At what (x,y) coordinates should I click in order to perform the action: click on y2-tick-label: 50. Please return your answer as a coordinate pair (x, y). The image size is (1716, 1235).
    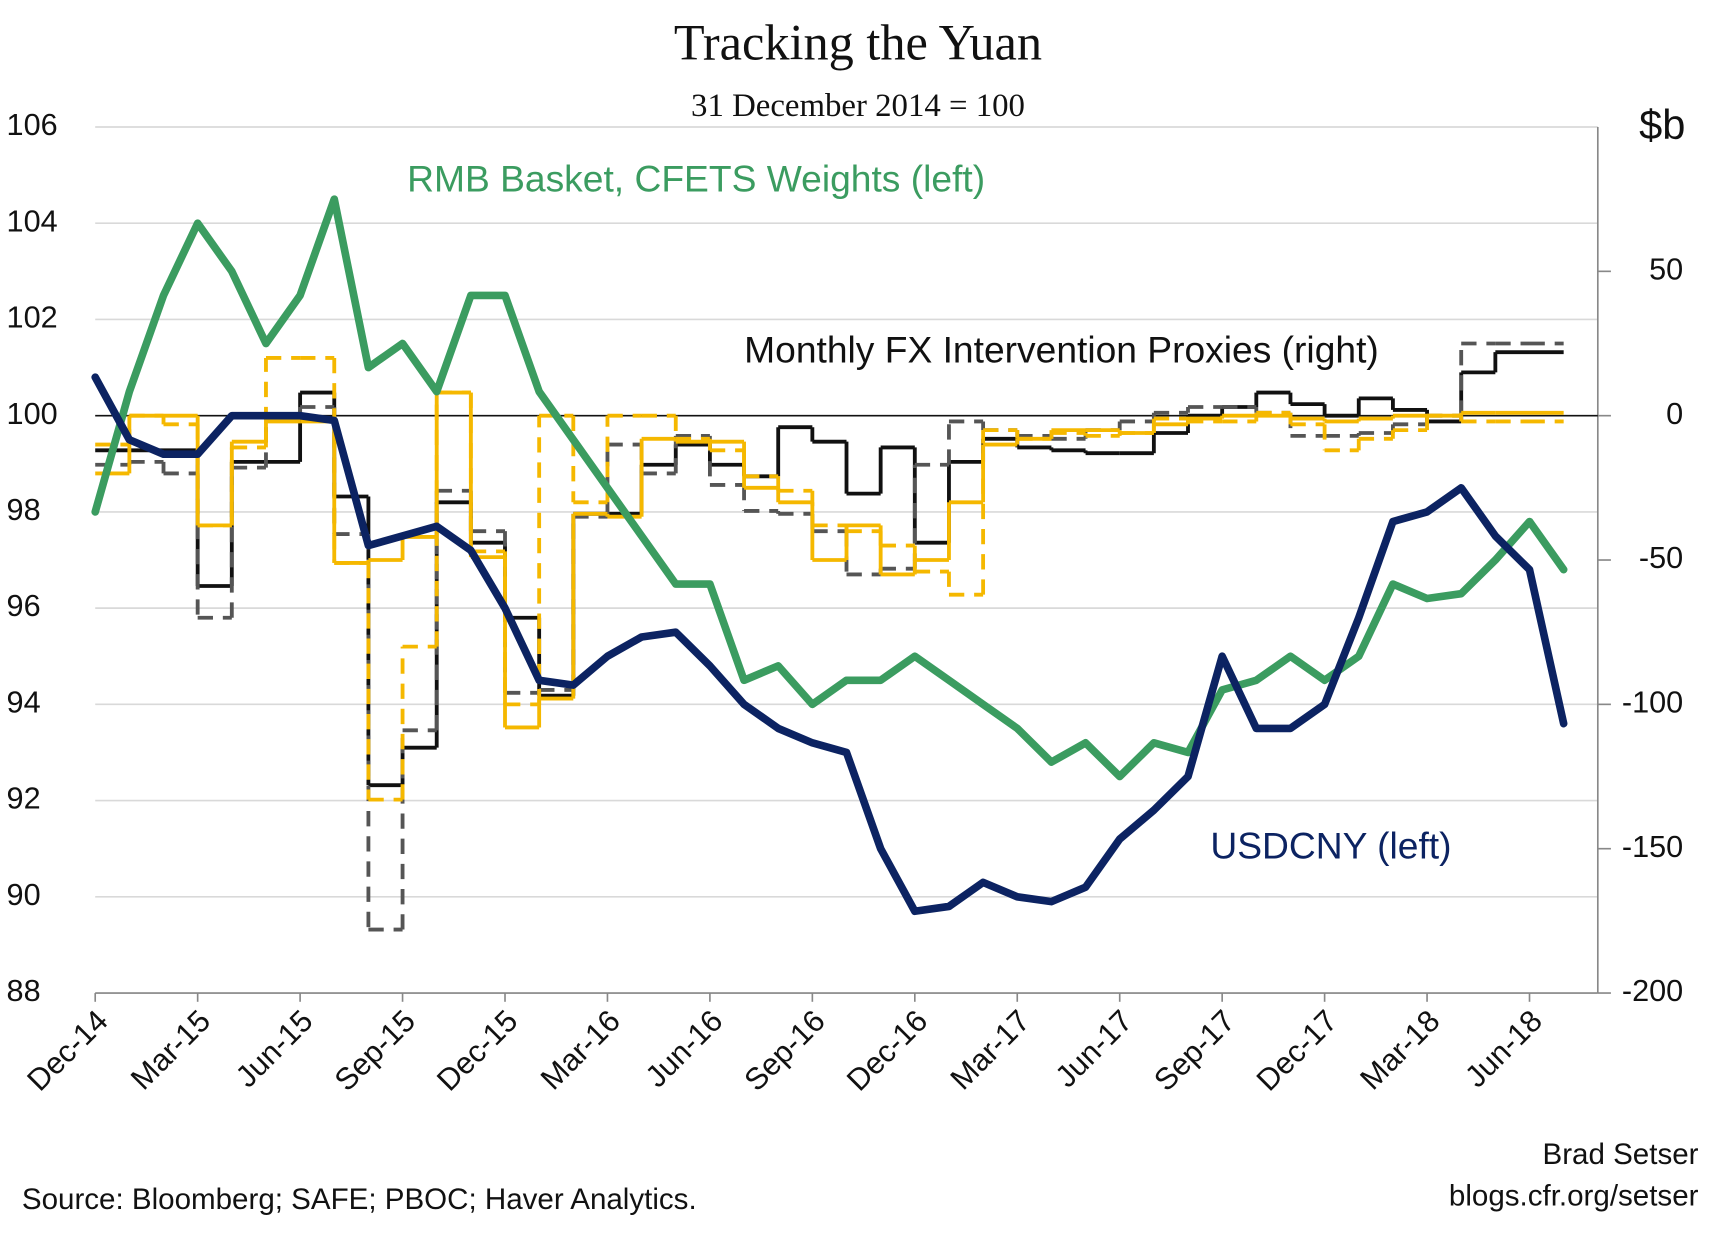
    Looking at the image, I should click on (1666, 269).